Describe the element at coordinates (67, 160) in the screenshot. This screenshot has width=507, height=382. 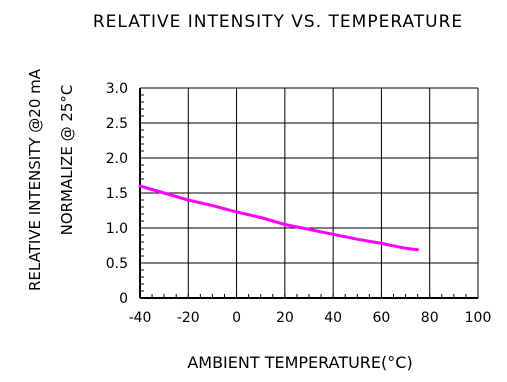
I see `y-axis-label-secondary: NORMALIZE @ 25°C` at that location.